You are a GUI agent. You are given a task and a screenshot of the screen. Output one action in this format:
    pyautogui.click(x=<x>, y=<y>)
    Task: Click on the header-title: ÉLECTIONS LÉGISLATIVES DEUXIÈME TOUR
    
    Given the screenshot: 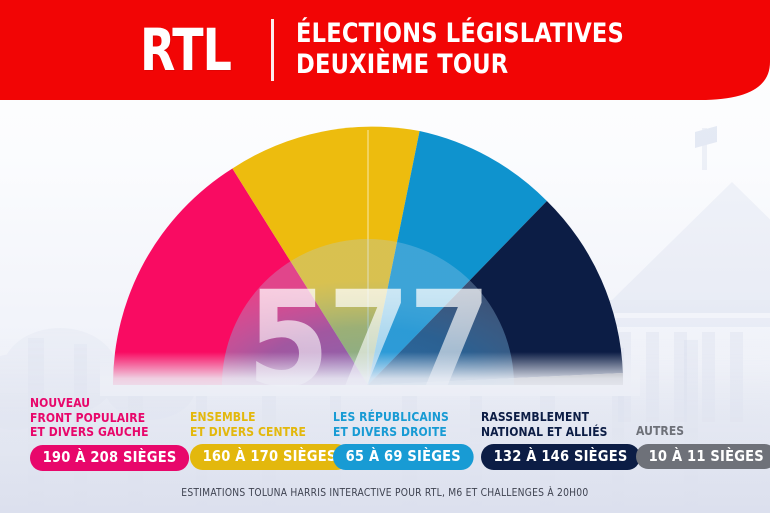 What is the action you would take?
    pyautogui.click(x=472, y=49)
    